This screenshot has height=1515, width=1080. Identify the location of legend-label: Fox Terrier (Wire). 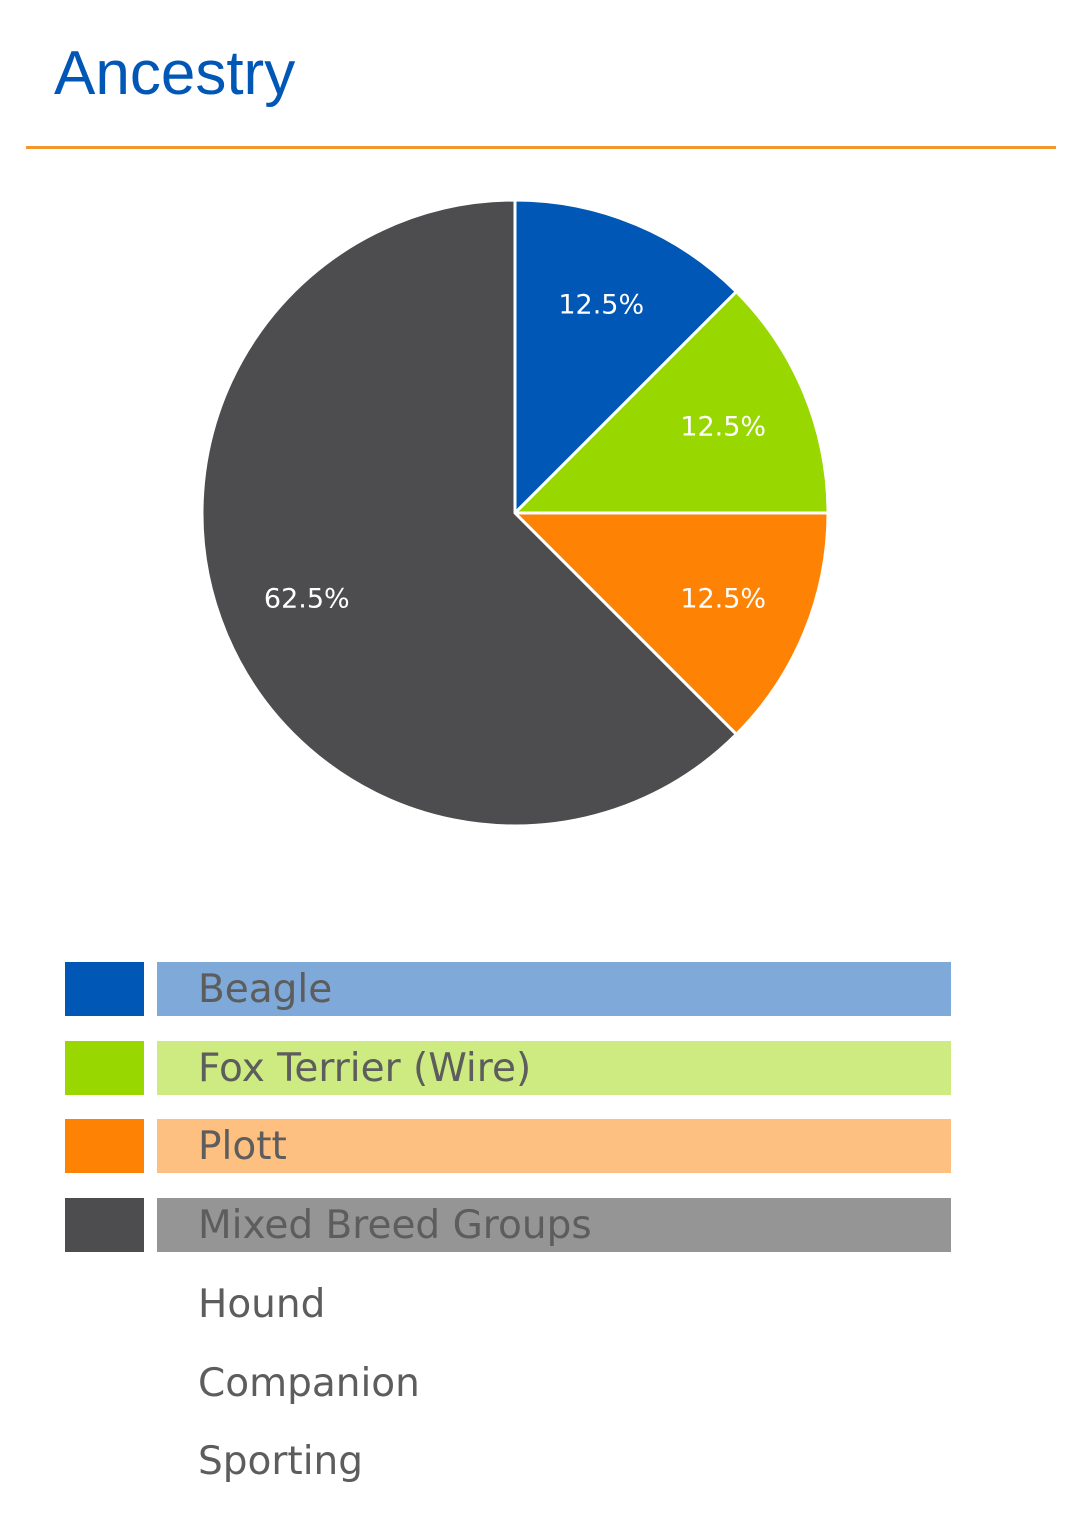
(365, 1068).